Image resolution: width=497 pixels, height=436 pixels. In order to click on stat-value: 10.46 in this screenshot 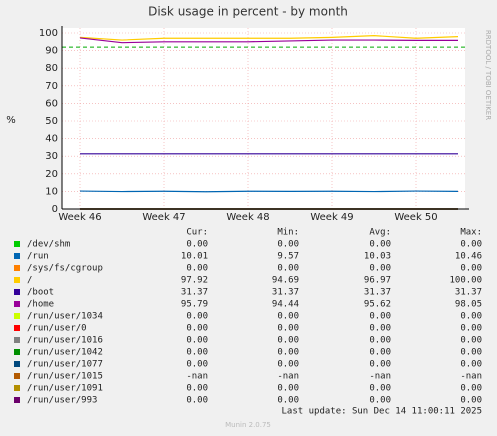, I will do `click(468, 257)`.